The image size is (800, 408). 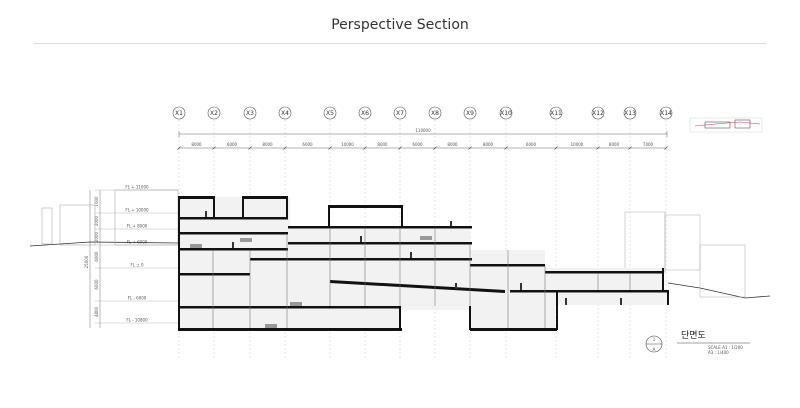 I want to click on grid-bubble-label: X6, so click(x=365, y=113).